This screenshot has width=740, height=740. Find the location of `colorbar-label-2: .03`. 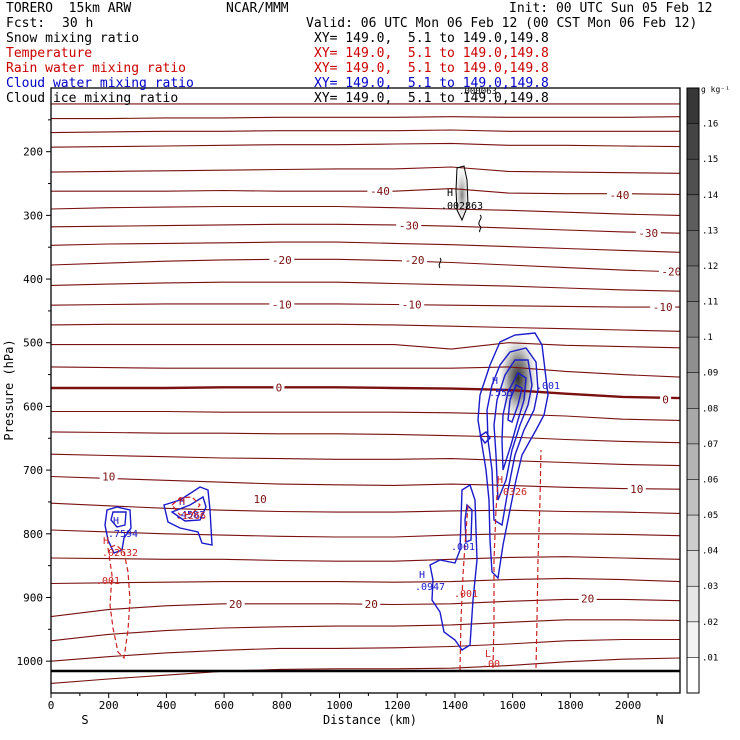

colorbar-label-2: .03 is located at coordinates (710, 587).